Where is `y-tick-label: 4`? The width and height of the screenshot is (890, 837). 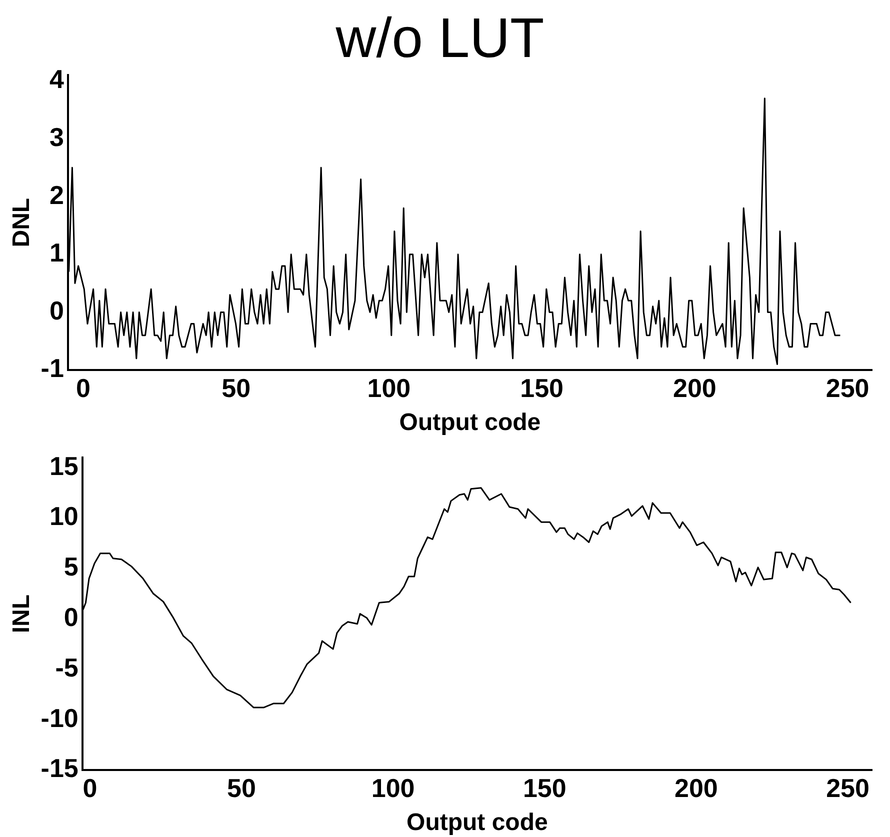
y-tick-label: 4 is located at coordinates (56, 79).